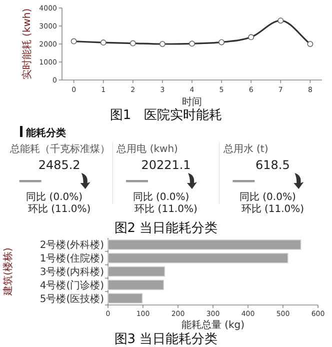 The width and height of the screenshot is (332, 347). I want to click on y-tick-label: 4号楼(门诊楼), so click(72, 285).